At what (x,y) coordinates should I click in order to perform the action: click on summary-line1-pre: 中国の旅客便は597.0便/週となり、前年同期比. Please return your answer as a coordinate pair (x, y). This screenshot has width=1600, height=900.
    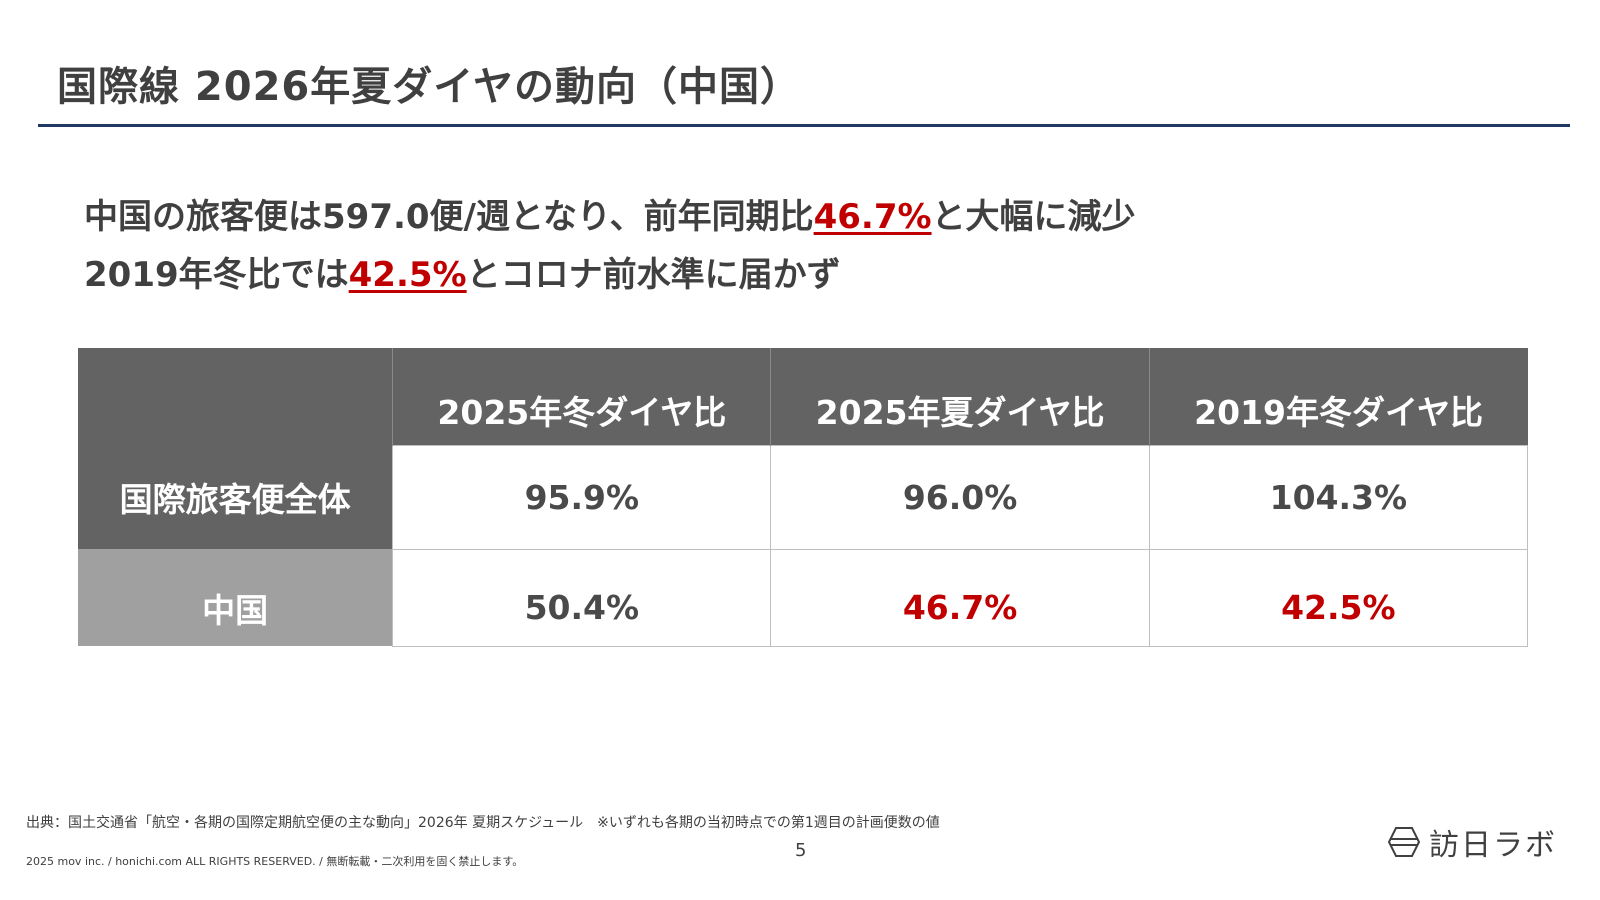
    Looking at the image, I should click on (449, 217).